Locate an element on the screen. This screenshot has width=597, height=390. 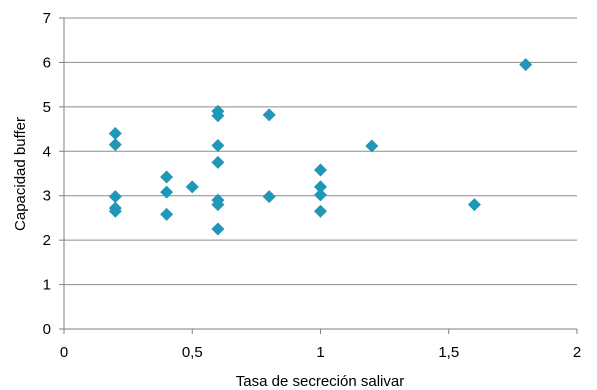
y-tick-label: 6 is located at coordinates (47, 62).